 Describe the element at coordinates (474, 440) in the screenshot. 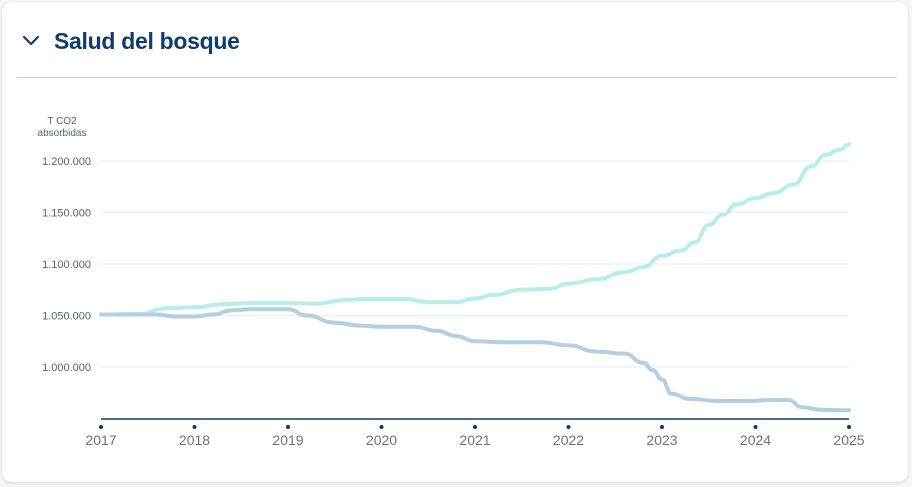

I see `x-tick-label: 2021` at that location.